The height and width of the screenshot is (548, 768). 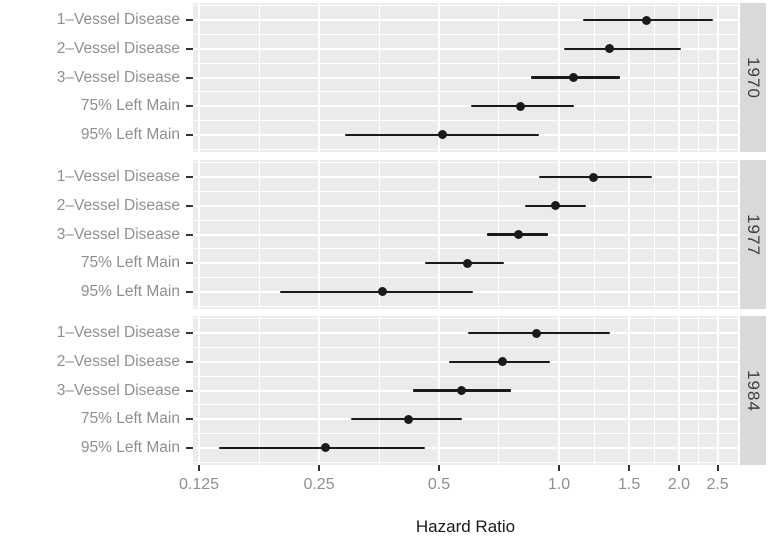 I want to click on x-axis-title: Hazard Ratio, so click(x=465, y=526).